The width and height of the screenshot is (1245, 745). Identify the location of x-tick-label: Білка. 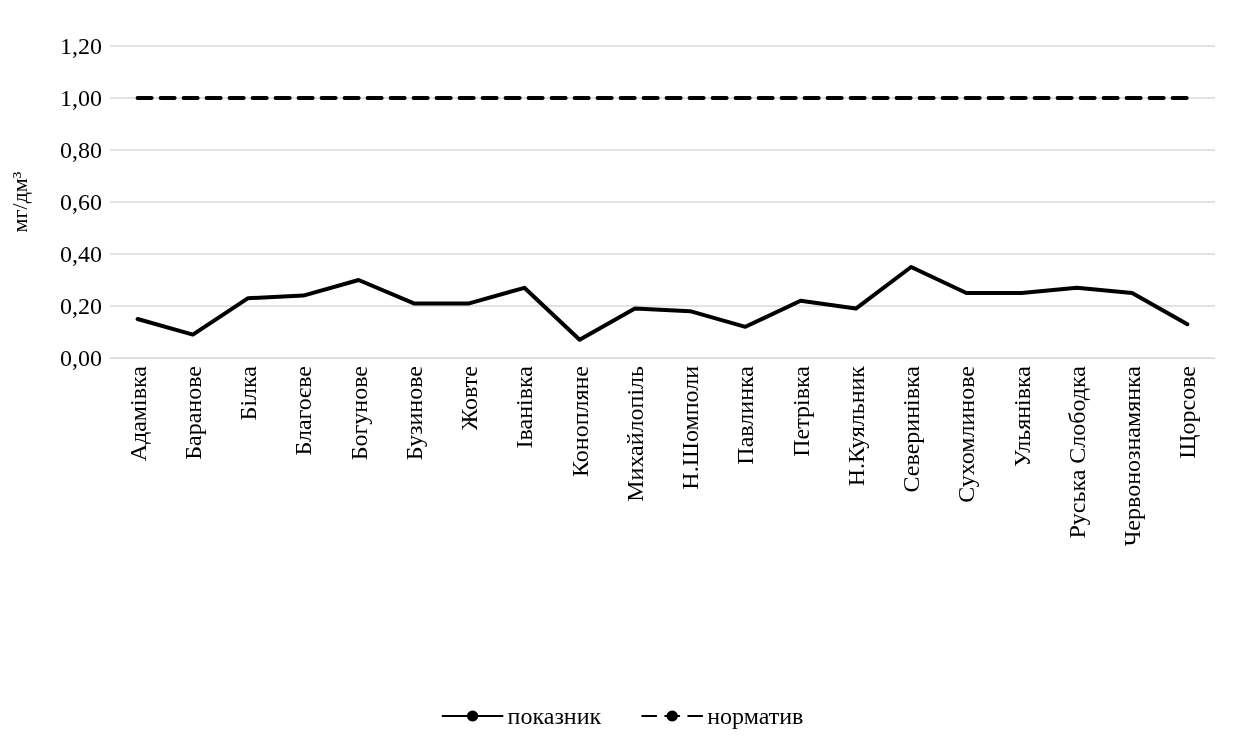
(248, 393).